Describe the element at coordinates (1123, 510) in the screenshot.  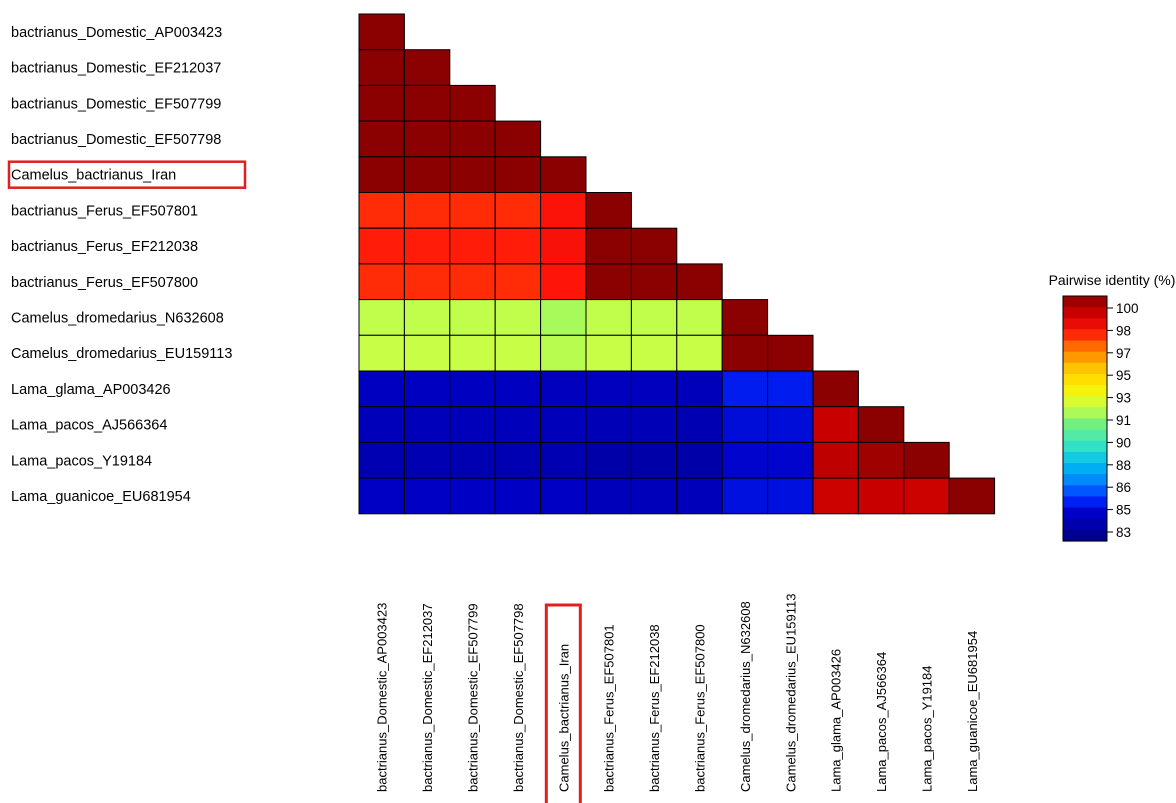
I see `legend-tick-label: 85` at that location.